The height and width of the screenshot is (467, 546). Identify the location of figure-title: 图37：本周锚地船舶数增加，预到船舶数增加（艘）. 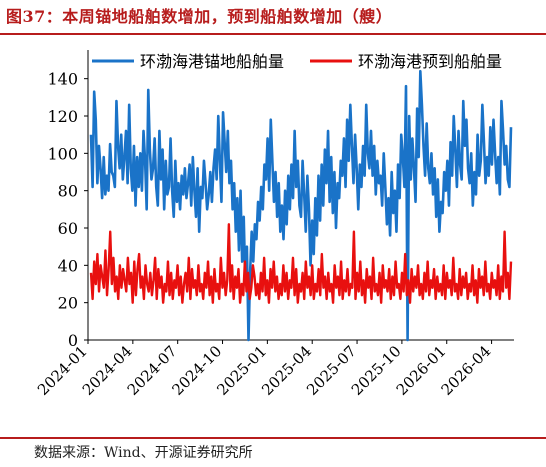
(199, 16).